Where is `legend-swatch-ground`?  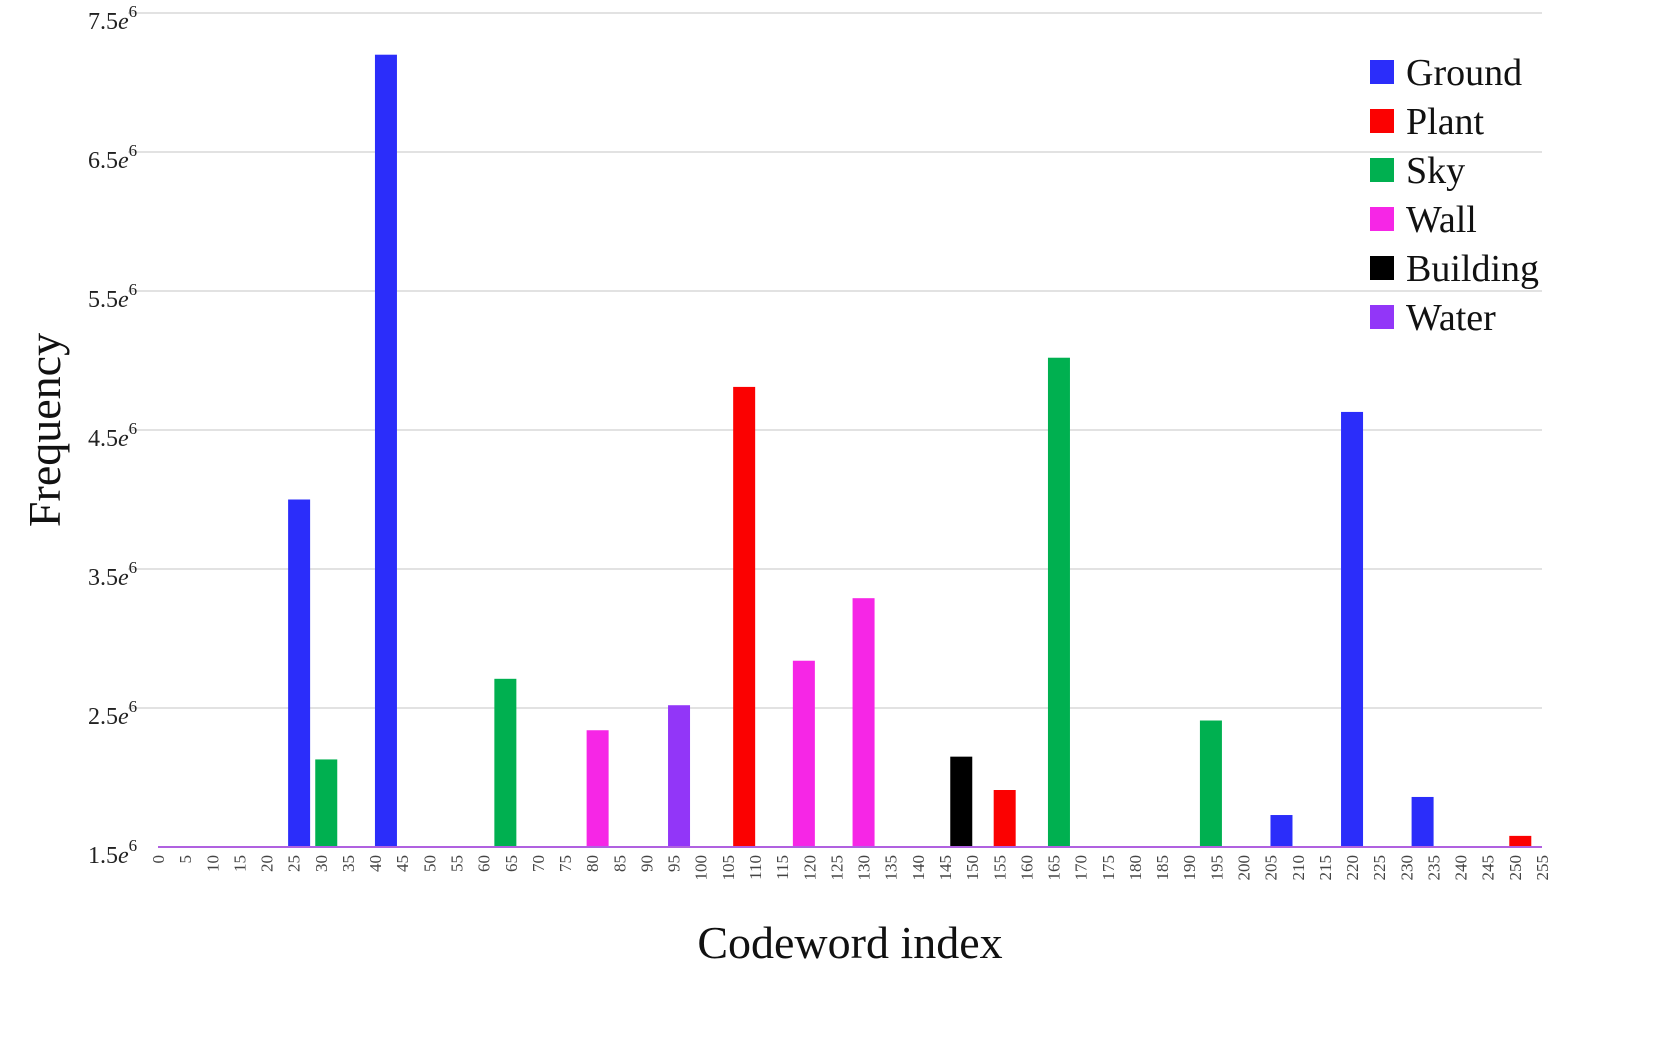 legend-swatch-ground is located at coordinates (1382, 72).